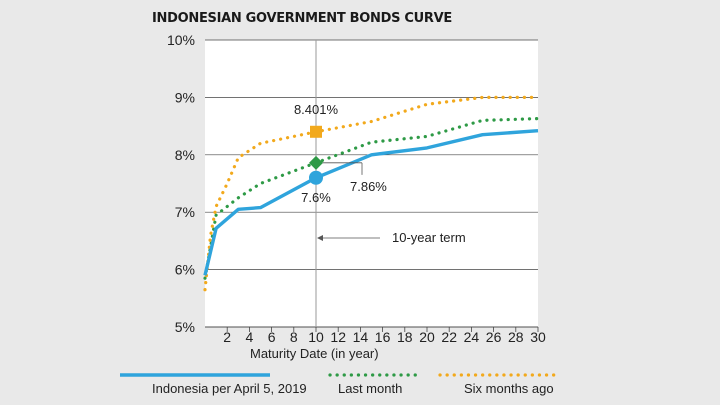 Image resolution: width=720 pixels, height=405 pixels. I want to click on y-tick-label: 7%, so click(185, 212).